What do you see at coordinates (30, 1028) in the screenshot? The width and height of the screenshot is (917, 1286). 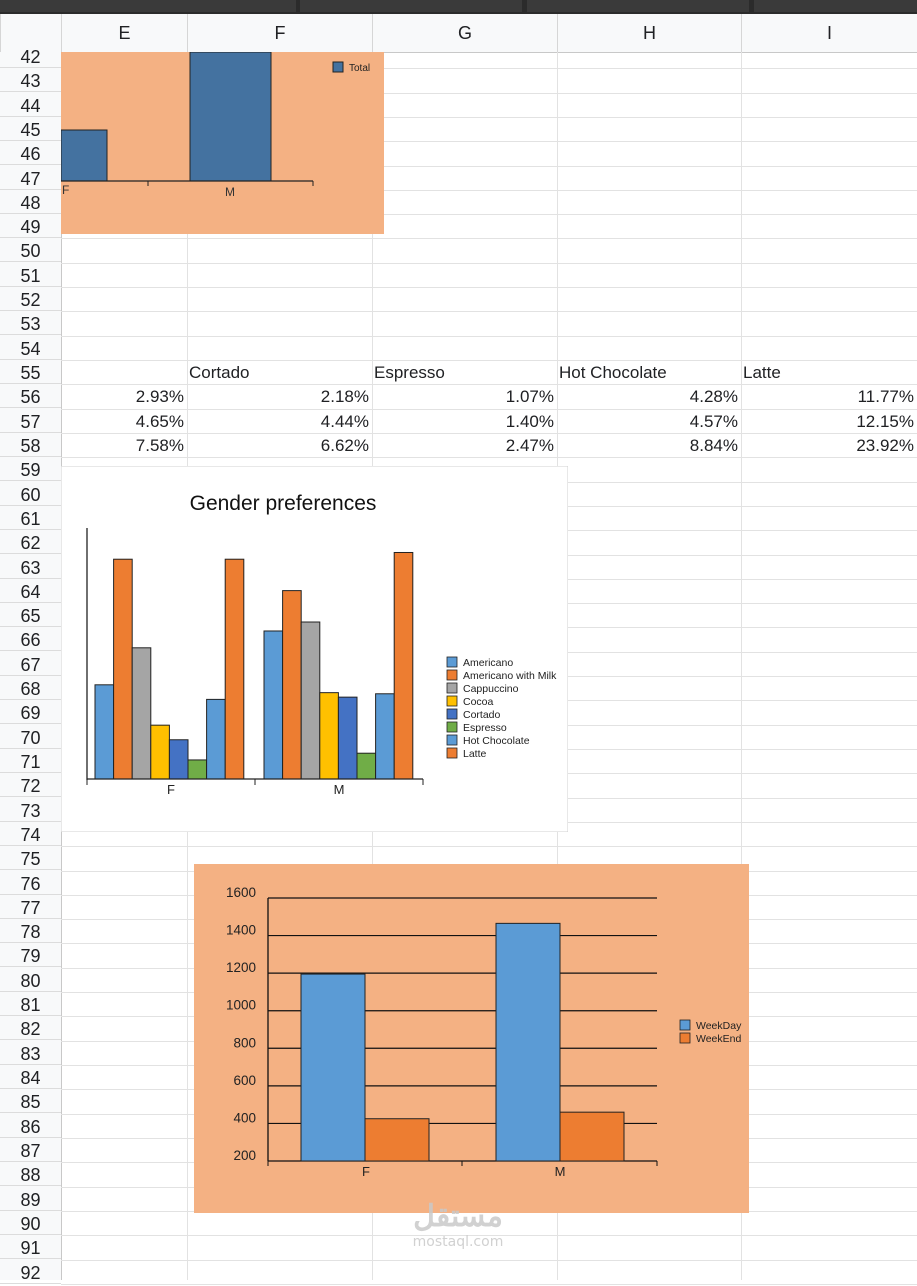 I see `row-header-82: 82` at bounding box center [30, 1028].